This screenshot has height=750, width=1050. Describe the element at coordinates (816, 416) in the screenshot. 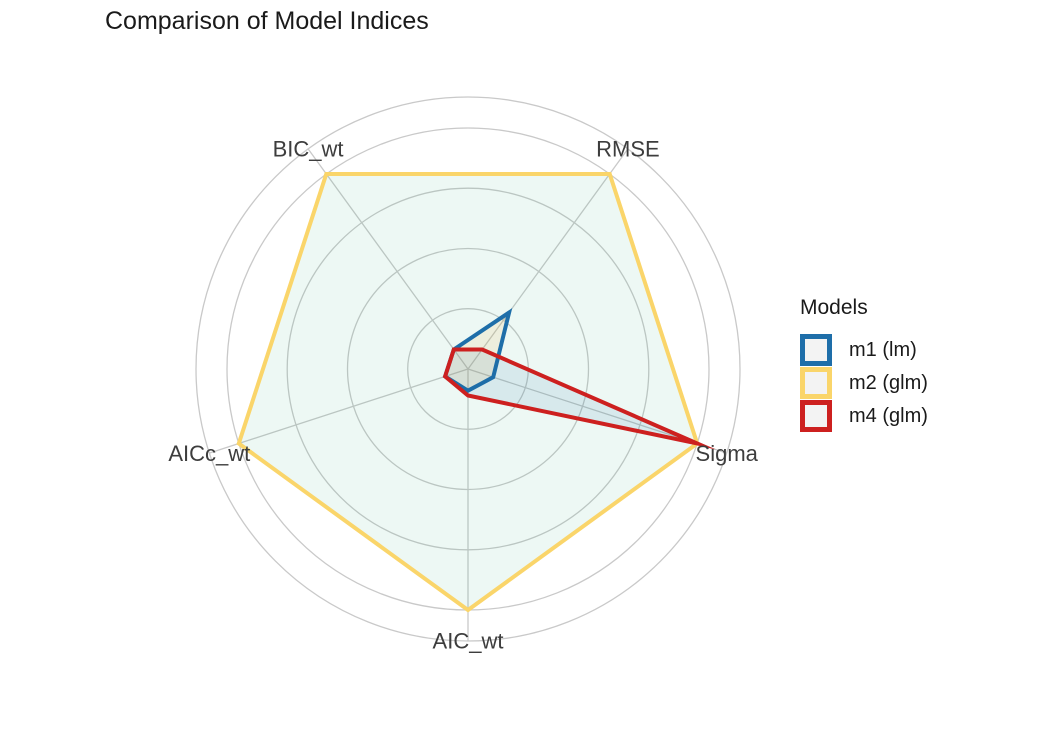

I see `legend-key-swatch-m4` at that location.